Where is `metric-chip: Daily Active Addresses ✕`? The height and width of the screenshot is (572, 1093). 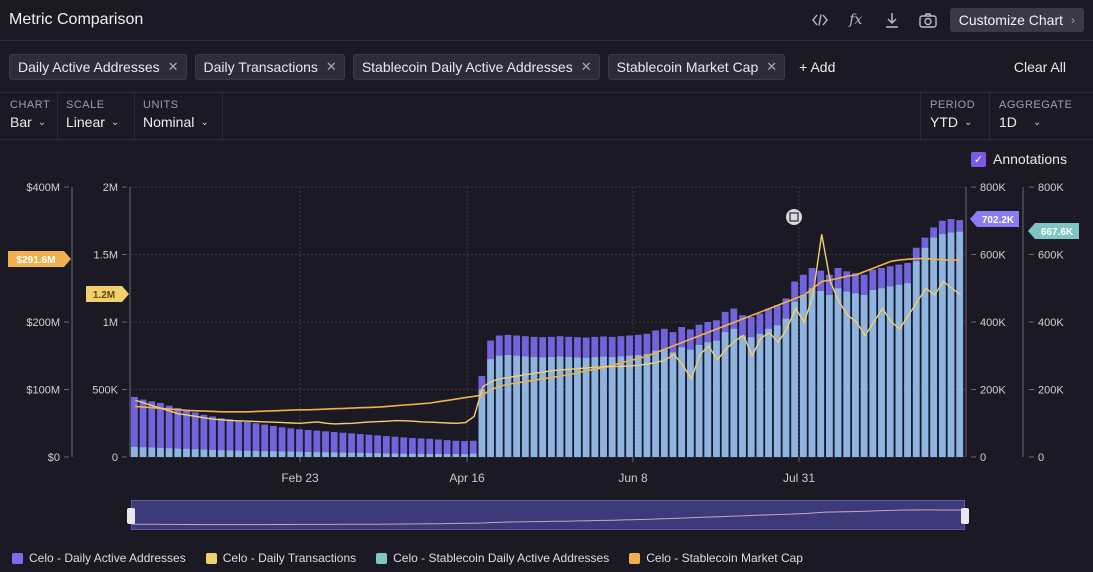
metric-chip: Daily Active Addresses ✕ is located at coordinates (98, 67).